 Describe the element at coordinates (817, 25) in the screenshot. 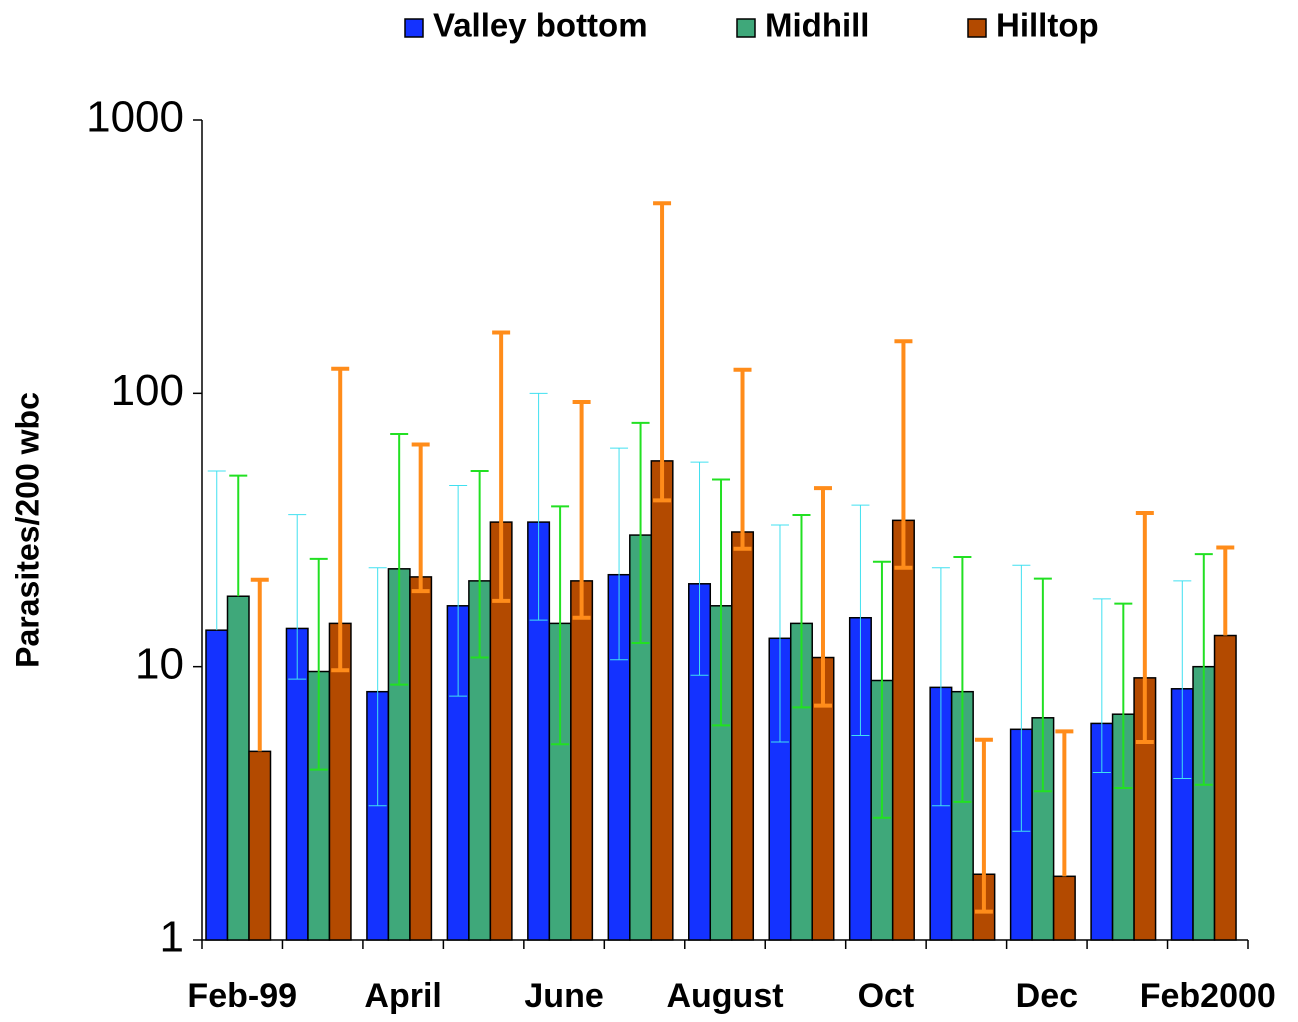

I see `legend-label: Midhill` at that location.